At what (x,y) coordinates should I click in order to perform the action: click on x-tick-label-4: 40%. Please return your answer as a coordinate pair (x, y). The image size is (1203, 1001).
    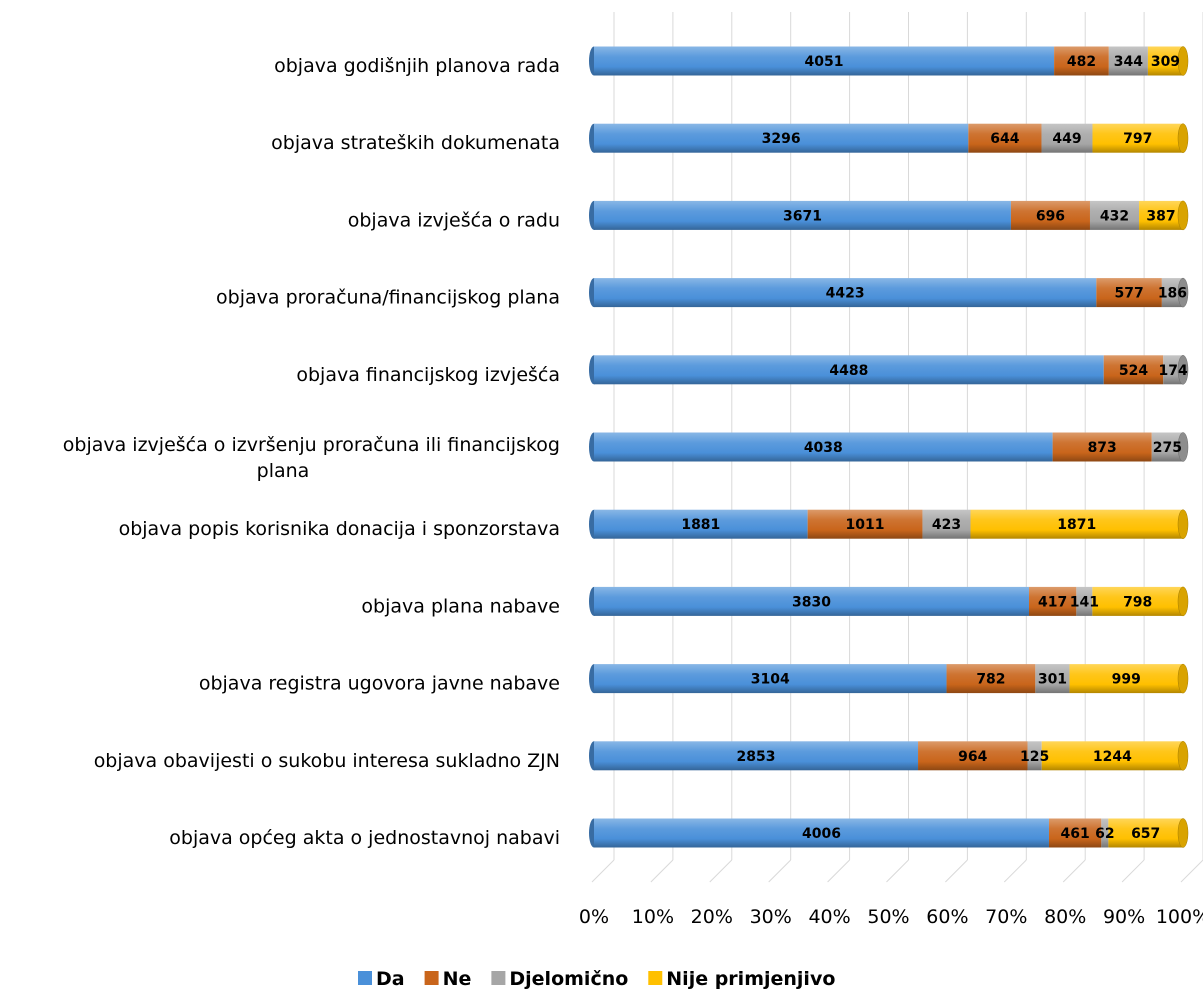
    Looking at the image, I should click on (829, 917).